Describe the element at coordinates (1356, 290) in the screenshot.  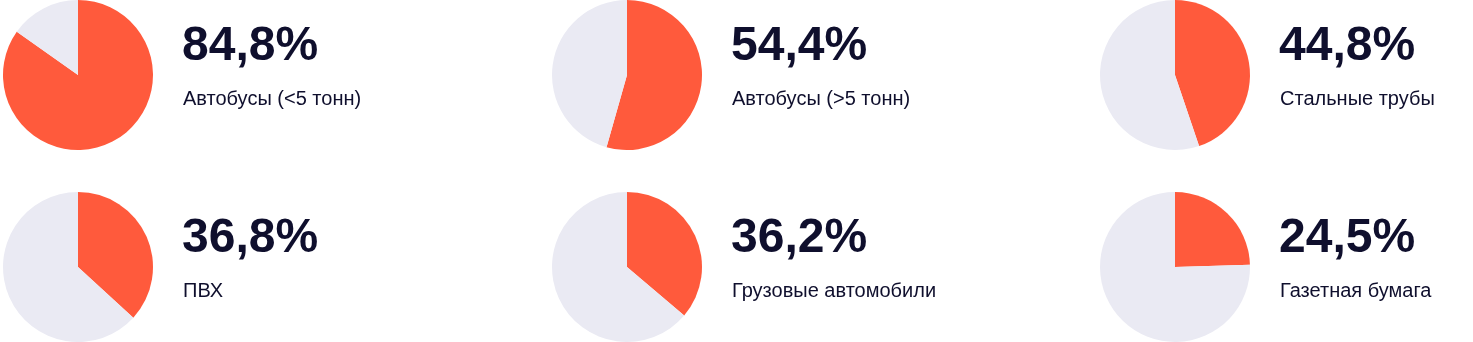
I see `slice-label: Газетная бумага` at that location.